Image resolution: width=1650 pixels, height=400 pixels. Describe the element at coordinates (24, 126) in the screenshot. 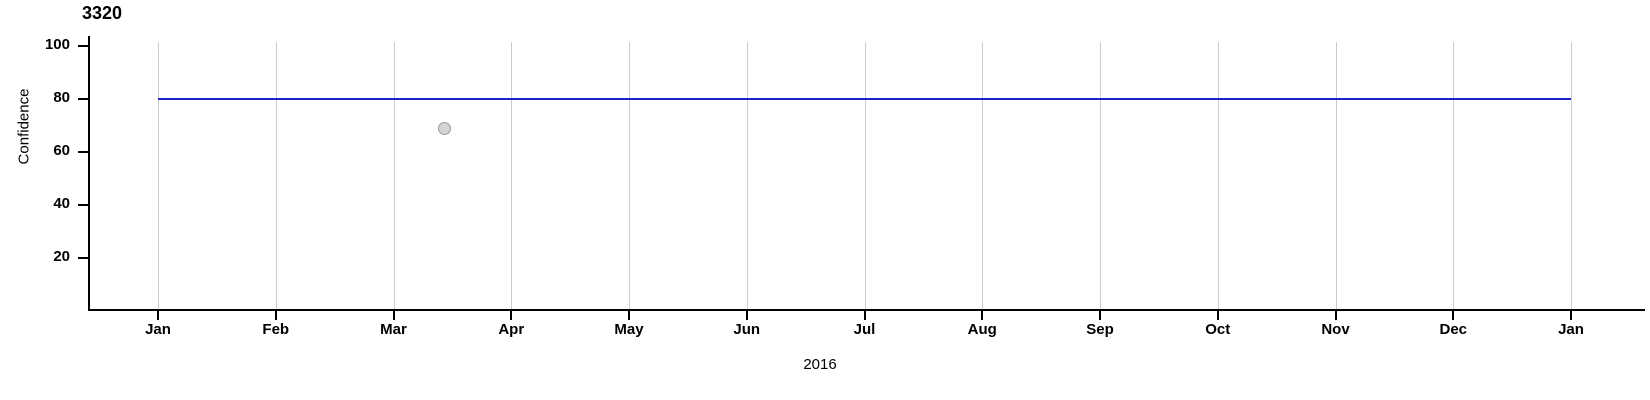

I see `y-axis-label: Confidence` at that location.